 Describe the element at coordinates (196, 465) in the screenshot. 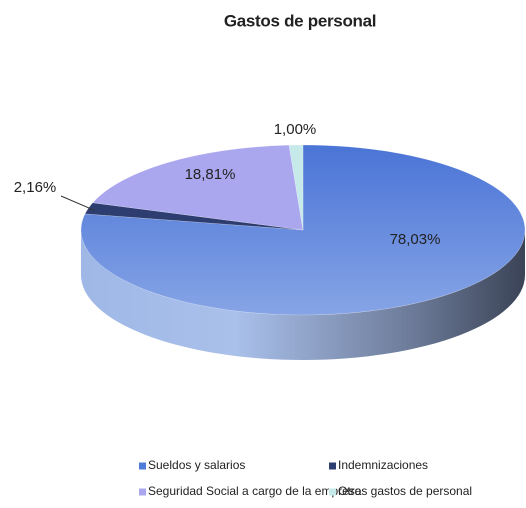

I see `legend-label: Sueldos y salarios` at that location.